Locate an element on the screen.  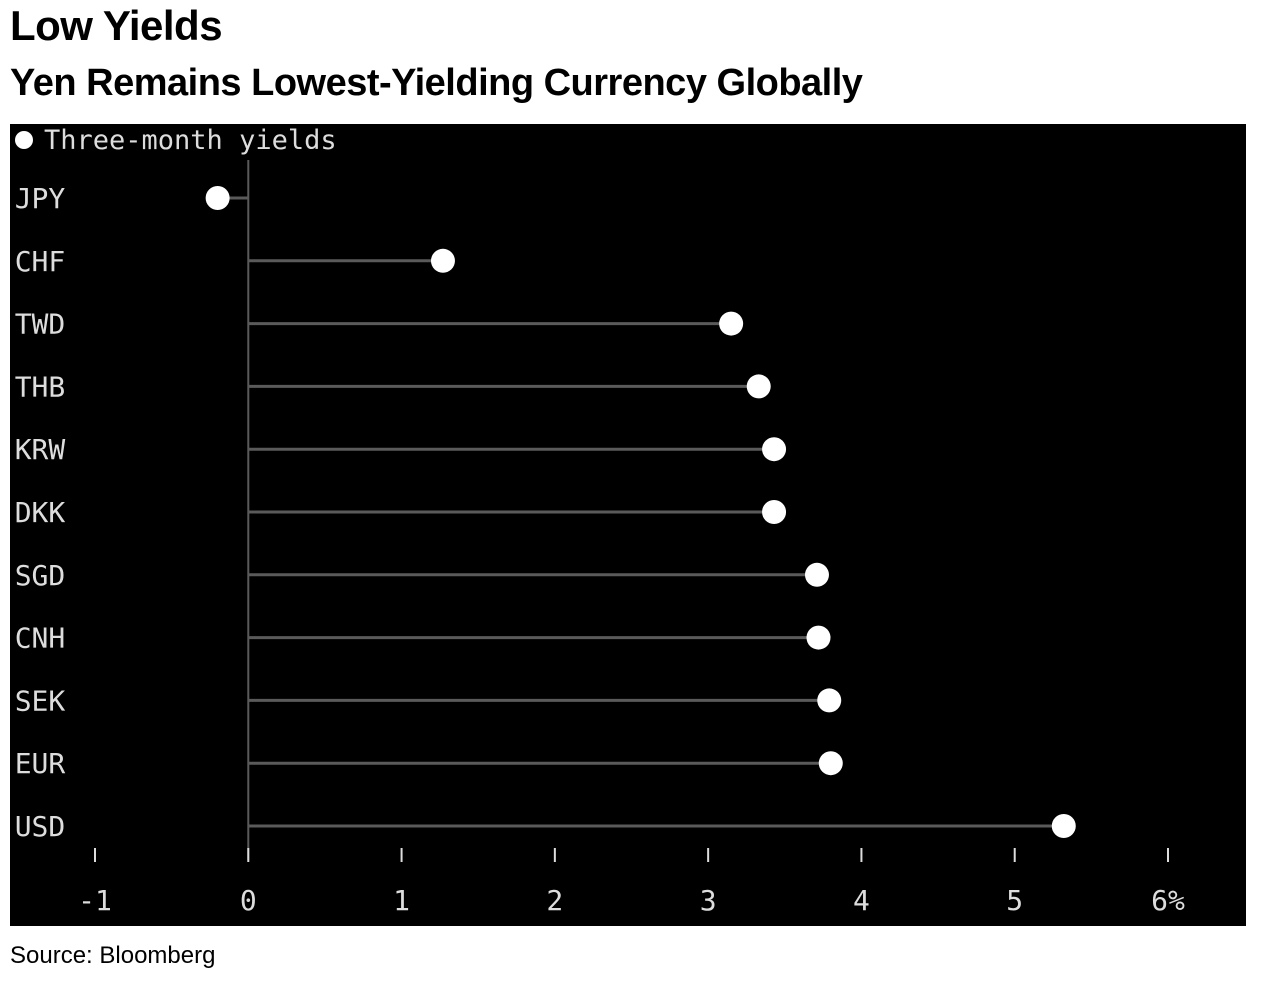
y-label-thb: THB is located at coordinates (40, 386).